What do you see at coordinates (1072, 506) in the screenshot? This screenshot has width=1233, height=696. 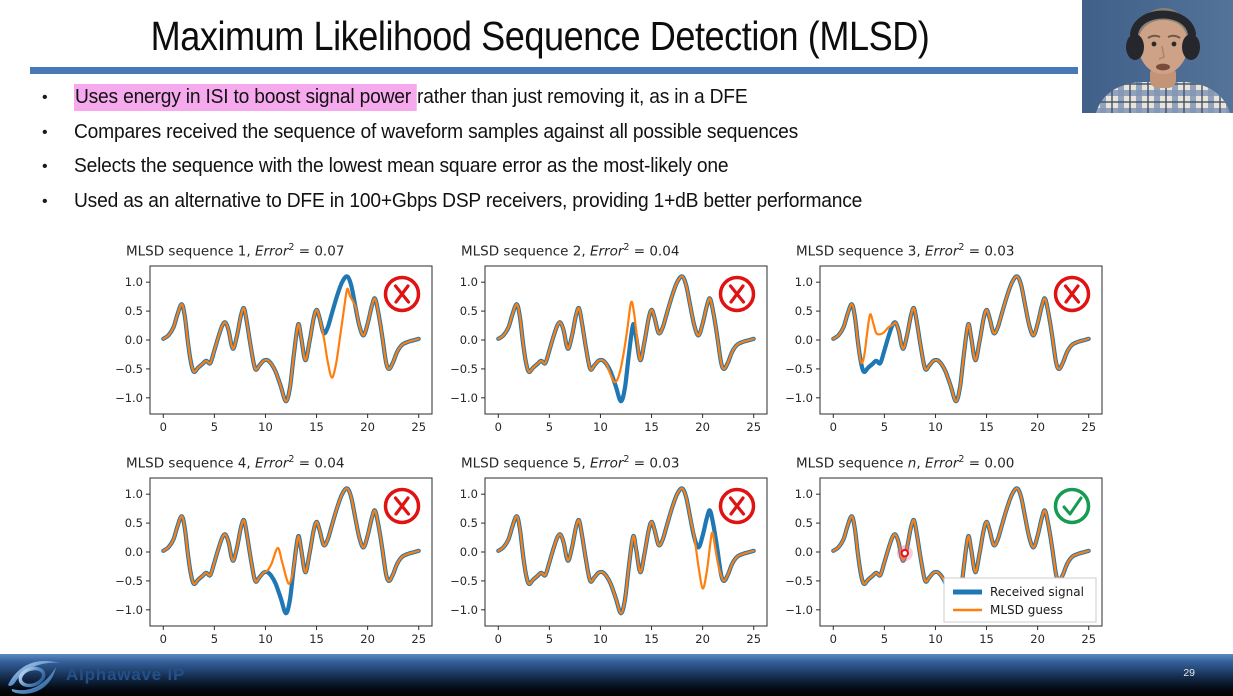 I see `correct-check-icon` at bounding box center [1072, 506].